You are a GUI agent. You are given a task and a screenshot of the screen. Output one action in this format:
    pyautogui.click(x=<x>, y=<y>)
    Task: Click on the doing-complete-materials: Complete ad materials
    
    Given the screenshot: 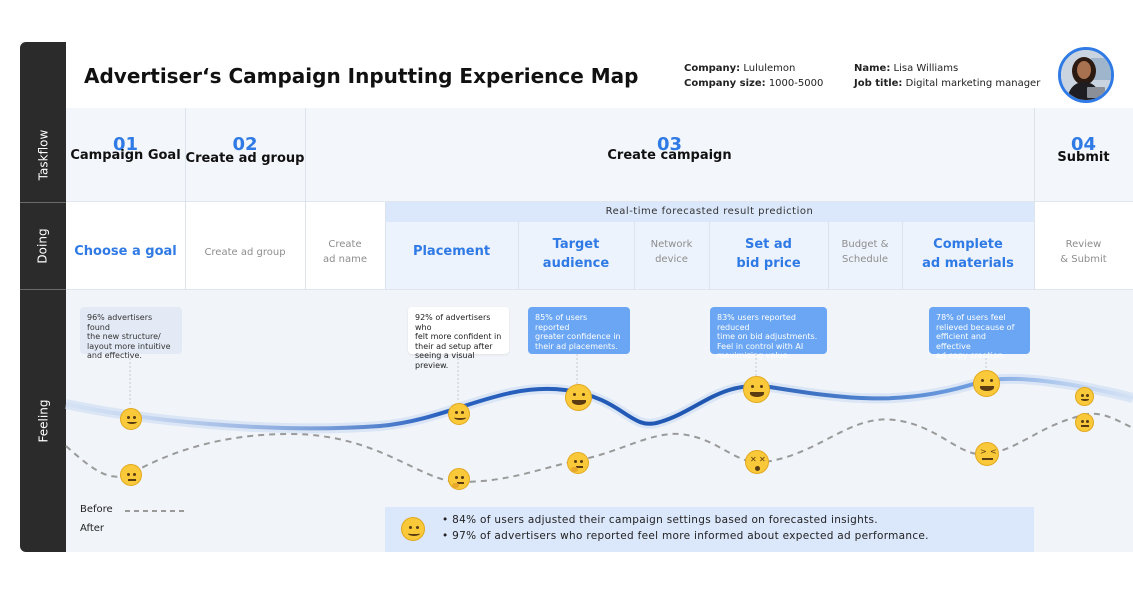 What is the action you would take?
    pyautogui.click(x=968, y=254)
    